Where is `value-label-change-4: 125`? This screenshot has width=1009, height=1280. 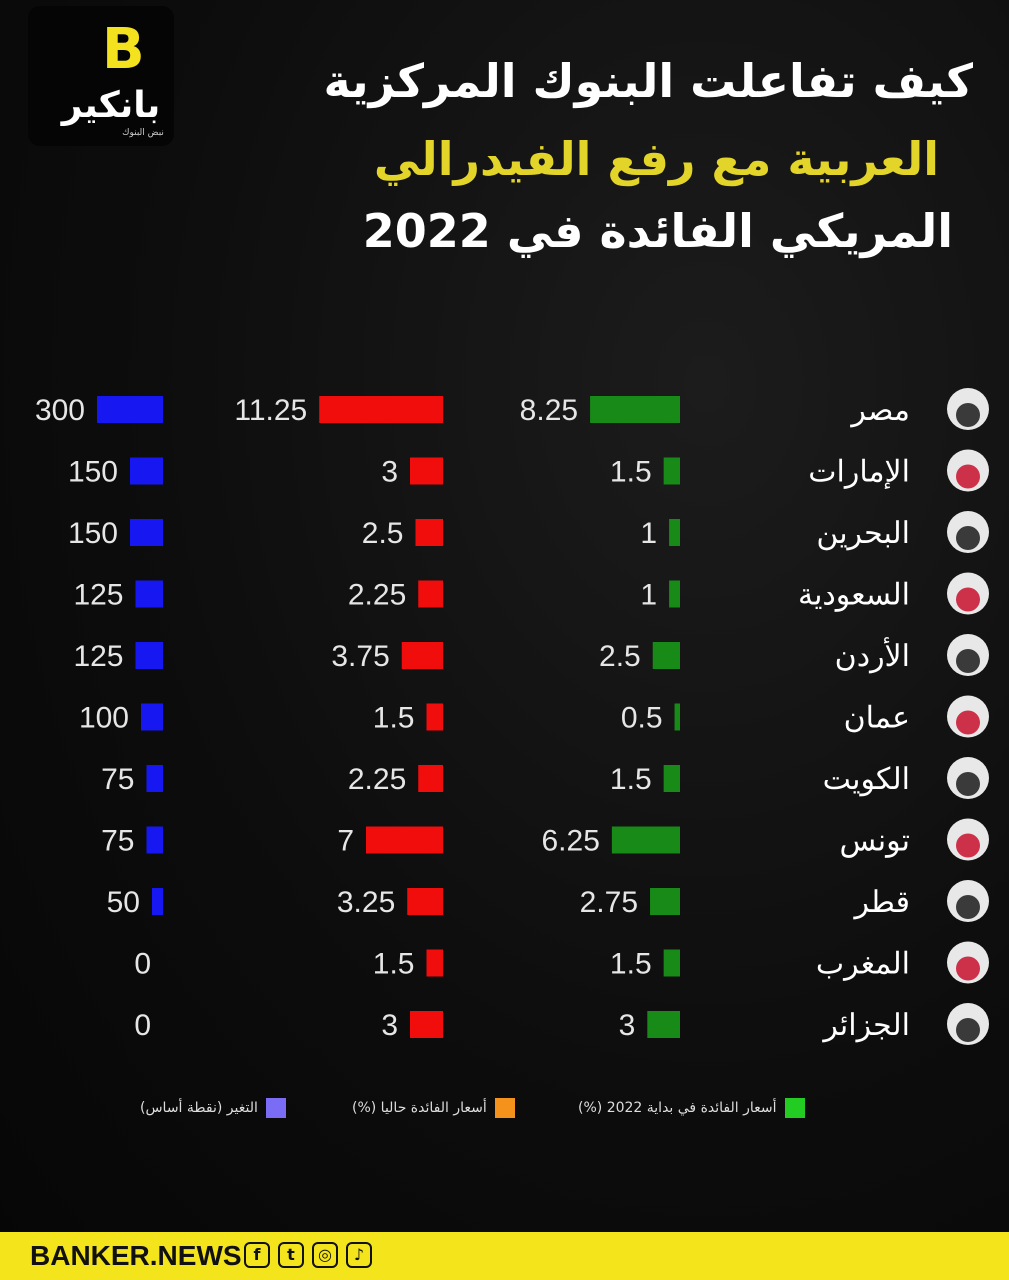
value-label-change-4: 125 is located at coordinates (98, 656).